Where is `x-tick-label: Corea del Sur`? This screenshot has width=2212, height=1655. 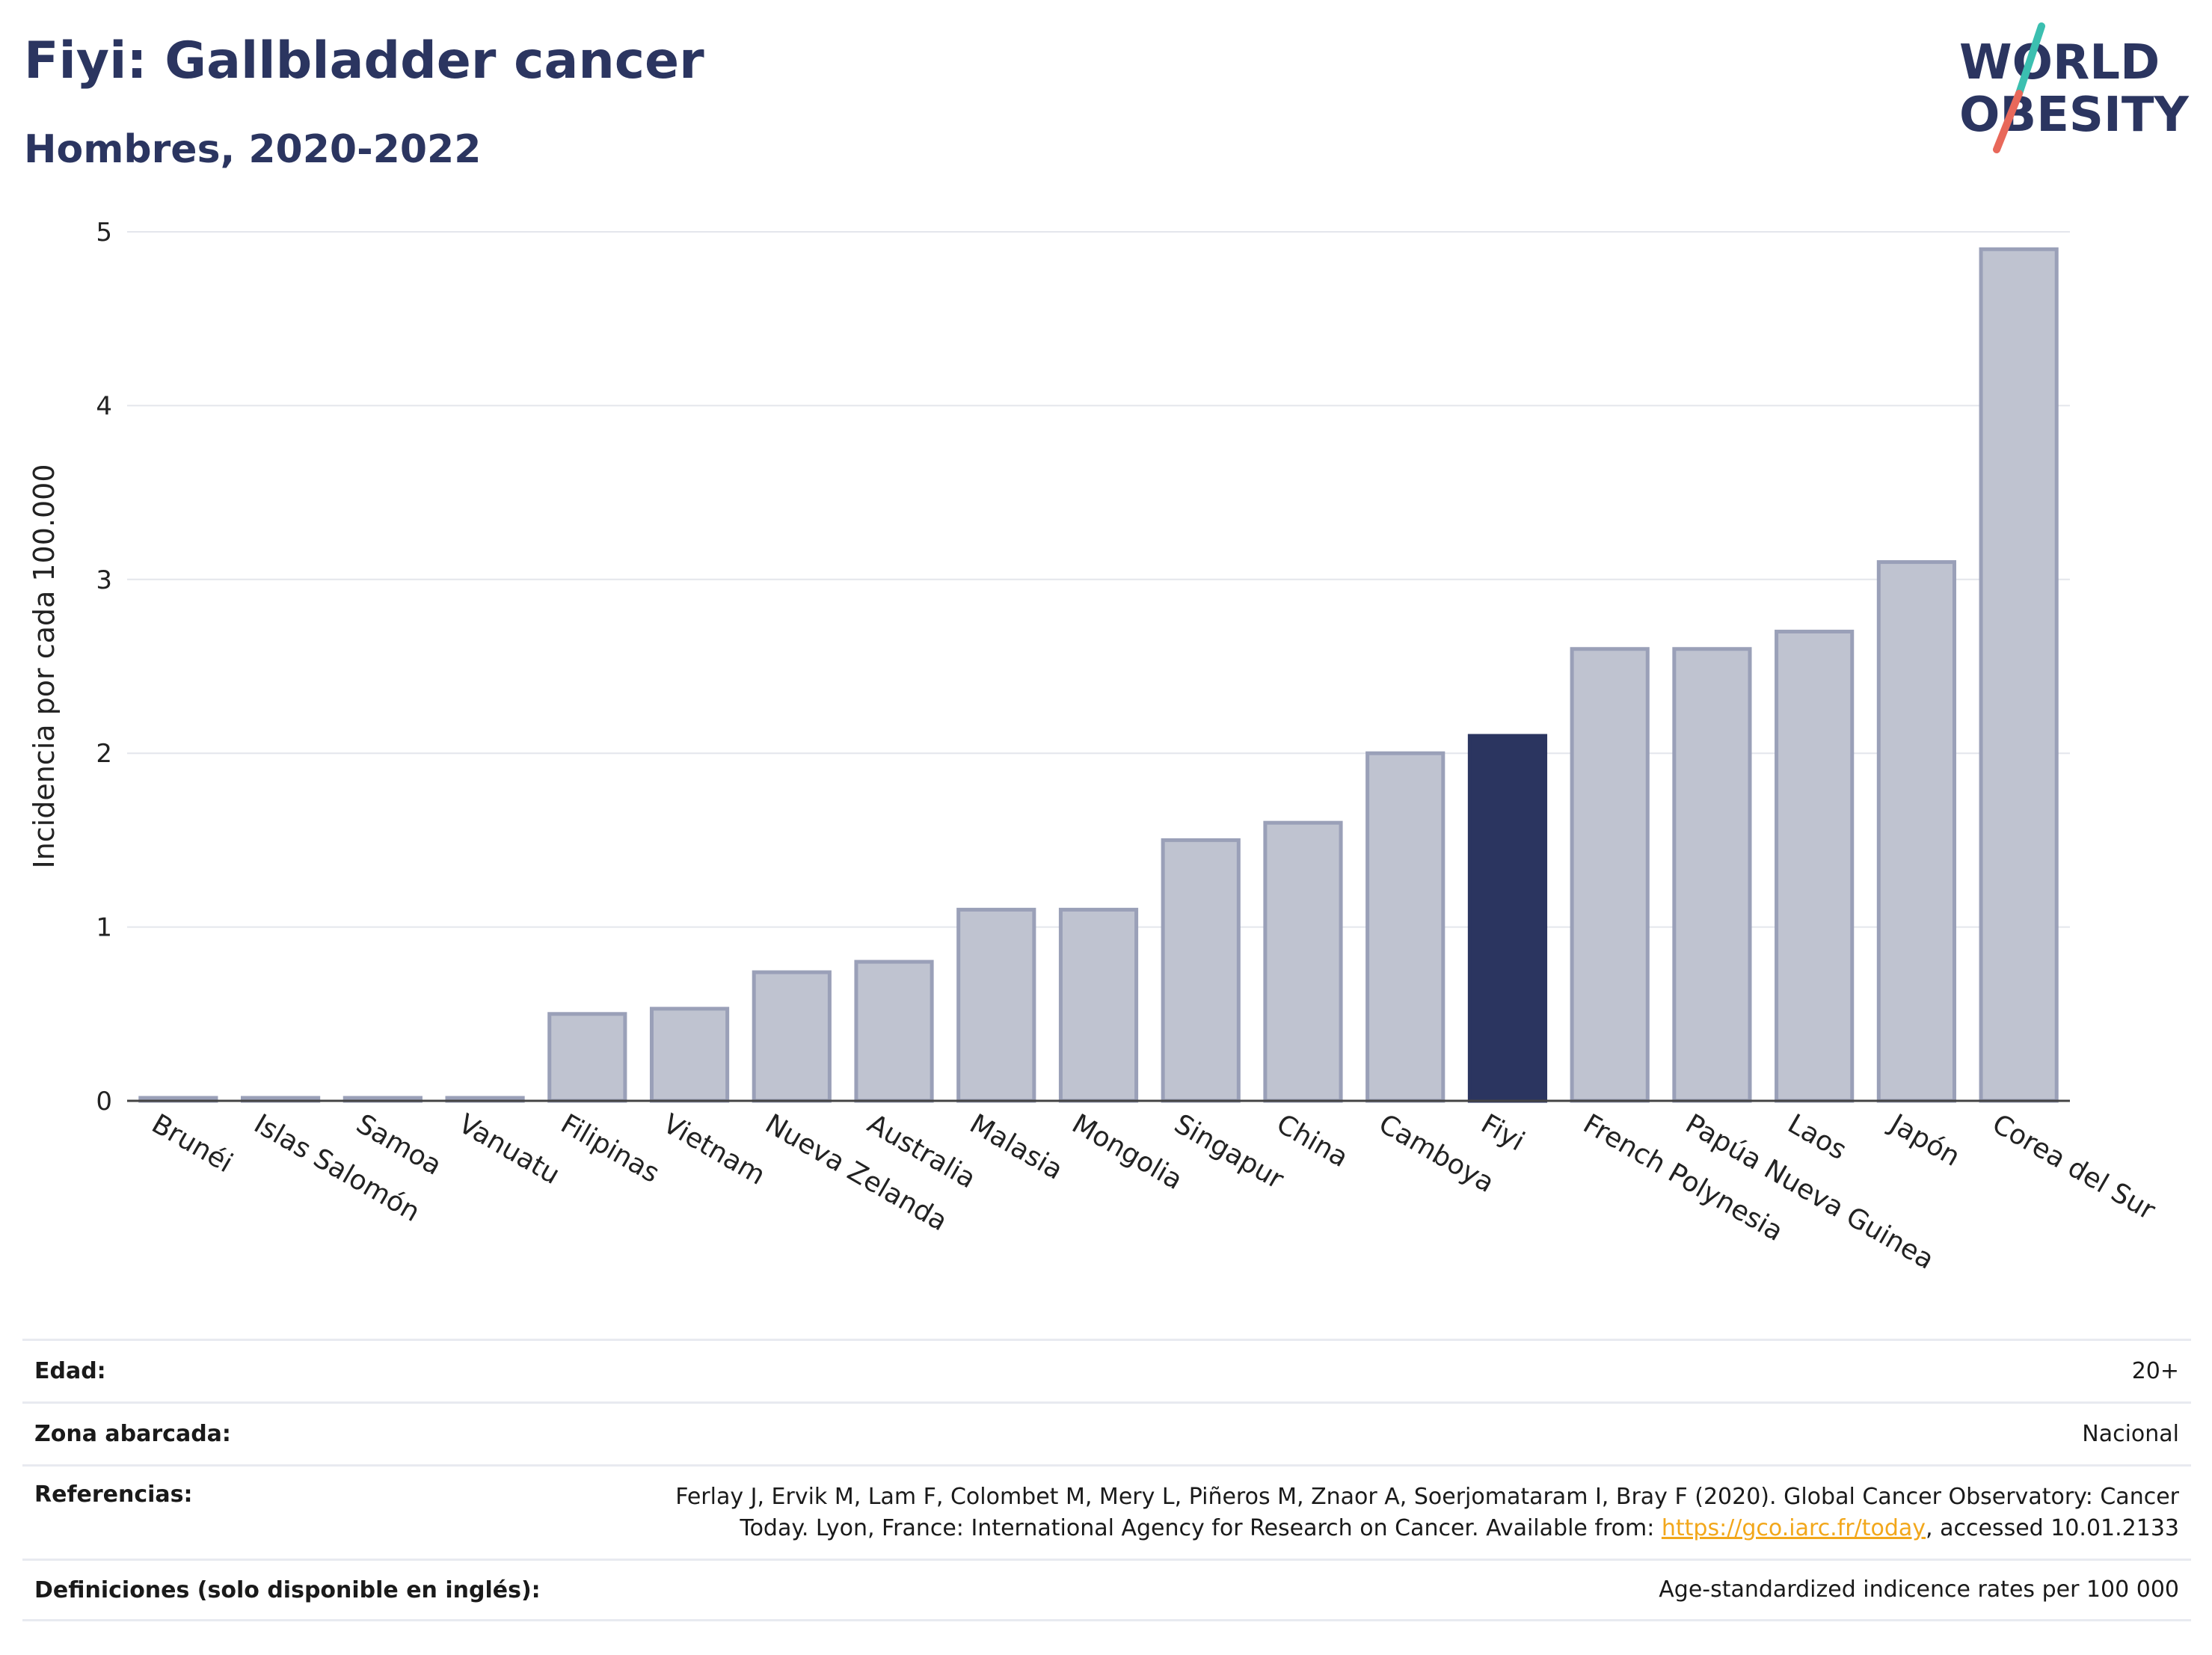
x-tick-label: Corea del Sur is located at coordinates (2073, 1167).